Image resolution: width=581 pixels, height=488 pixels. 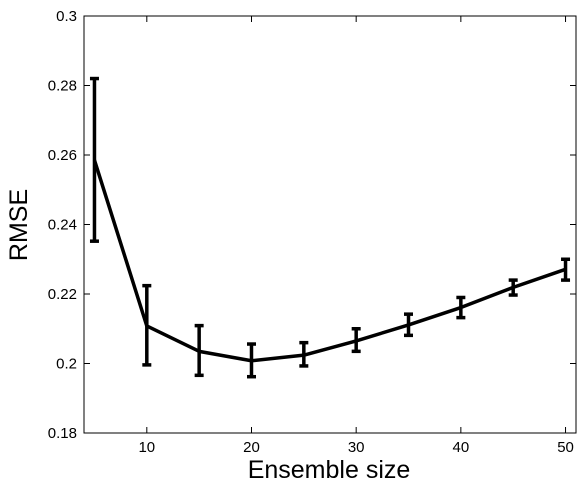 I want to click on y-tick-label: 0.22, so click(x=62, y=294).